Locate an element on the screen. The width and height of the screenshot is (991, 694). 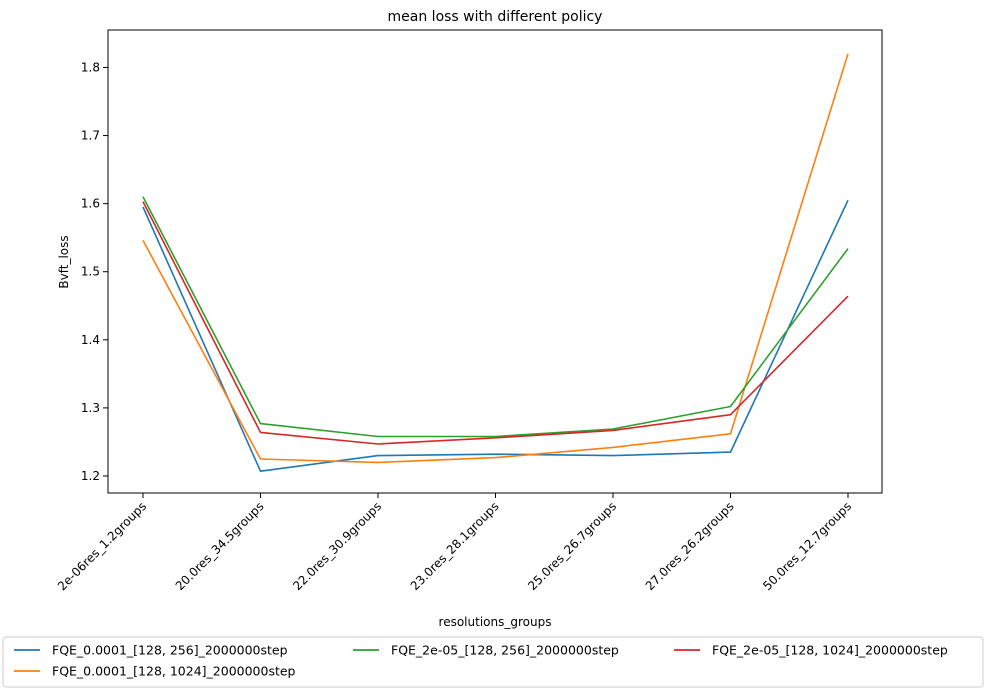
x-tick-label: 20.0res_34.5groups is located at coordinates (220, 546).